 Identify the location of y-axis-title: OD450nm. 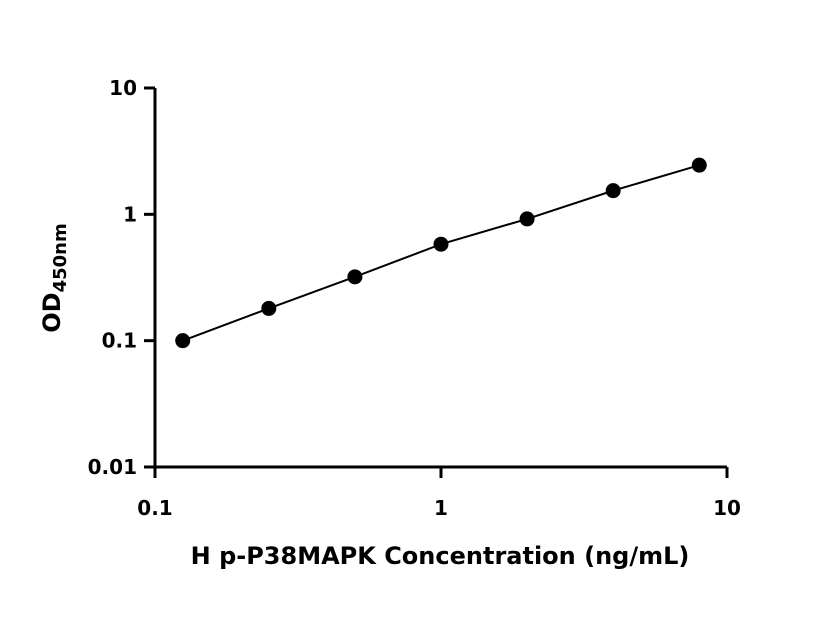
(54, 277).